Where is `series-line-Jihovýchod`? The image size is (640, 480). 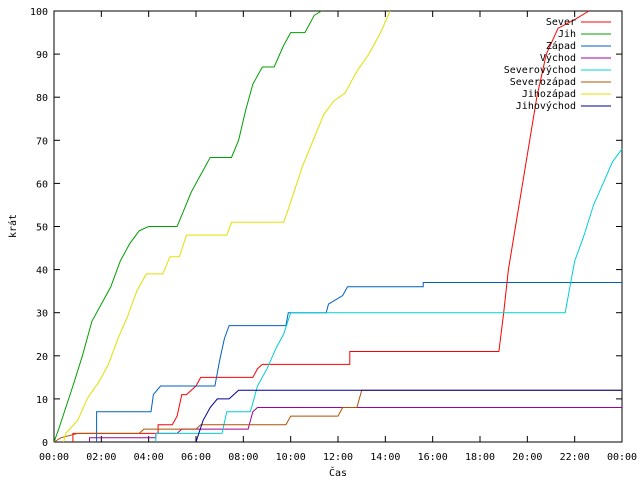 series-line-Jihovýchod is located at coordinates (408, 416).